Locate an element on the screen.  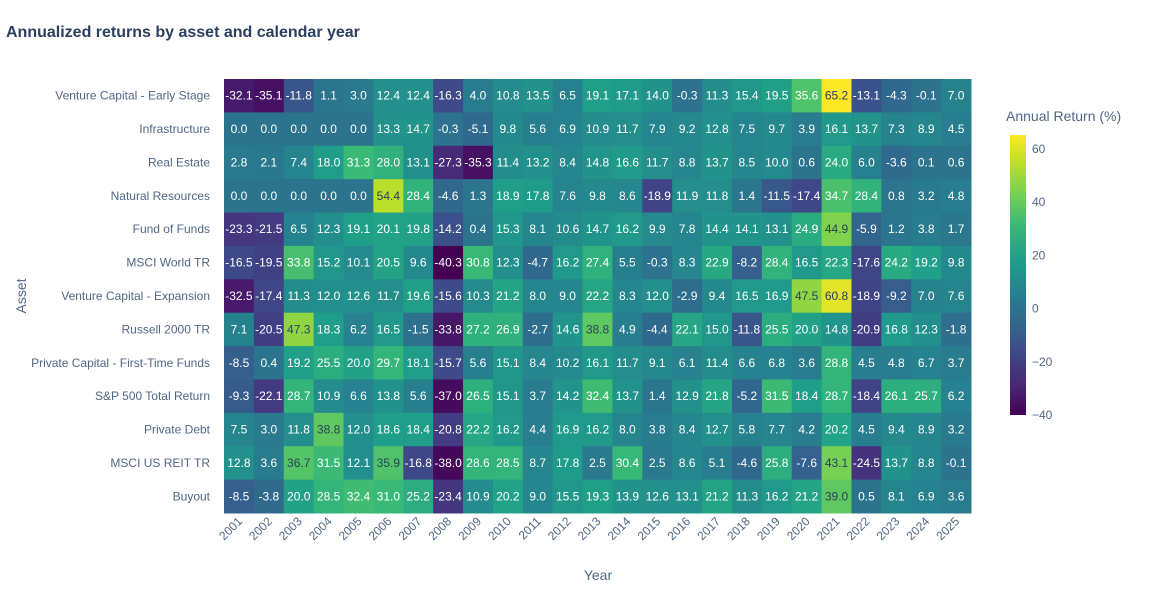
cell-value-label: 18.4 is located at coordinates (807, 396).